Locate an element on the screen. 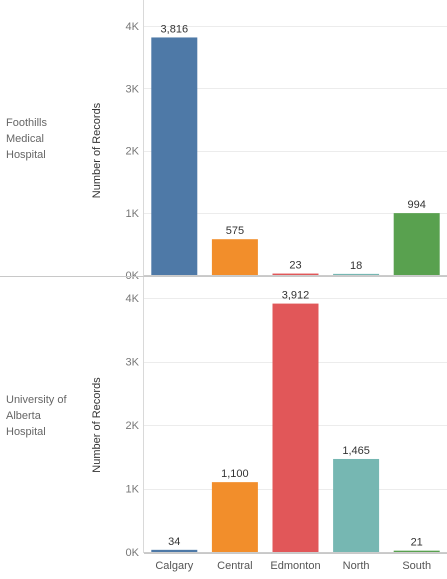  bar-value-label: 994 is located at coordinates (417, 205).